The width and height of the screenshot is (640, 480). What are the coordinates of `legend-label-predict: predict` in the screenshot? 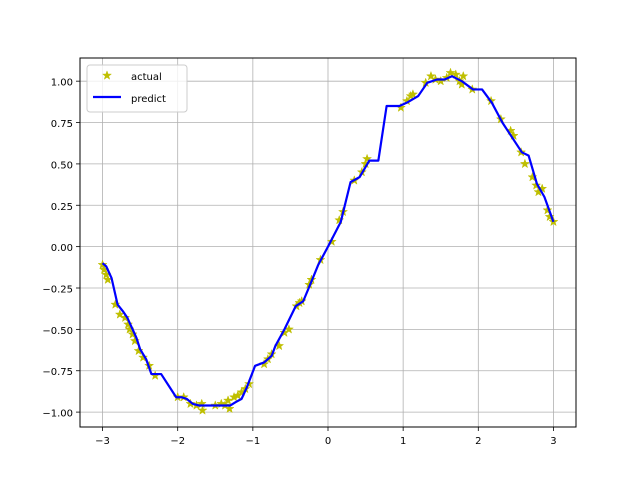 It's located at (148, 99).